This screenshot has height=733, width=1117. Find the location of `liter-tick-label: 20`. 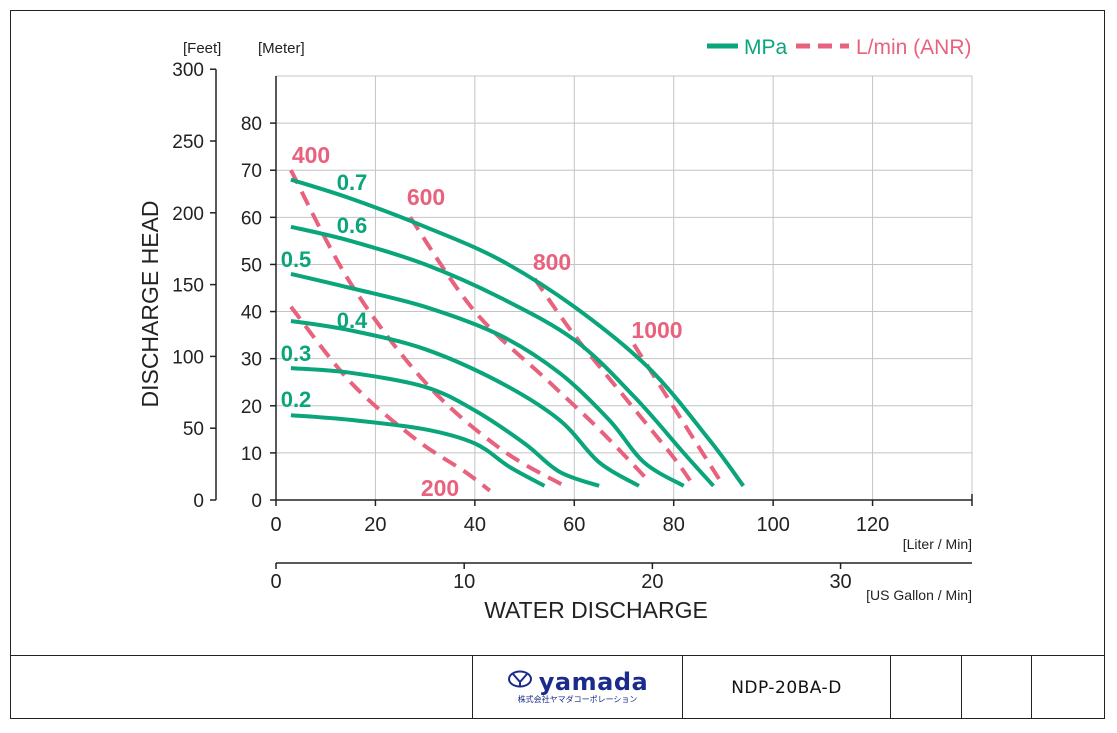

liter-tick-label: 20 is located at coordinates (375, 525).